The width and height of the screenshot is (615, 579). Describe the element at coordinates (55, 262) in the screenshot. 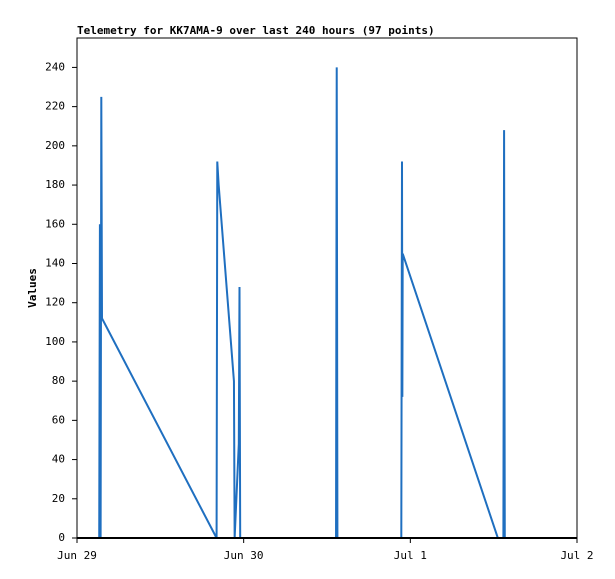

I see `y-tick-label: 140` at that location.